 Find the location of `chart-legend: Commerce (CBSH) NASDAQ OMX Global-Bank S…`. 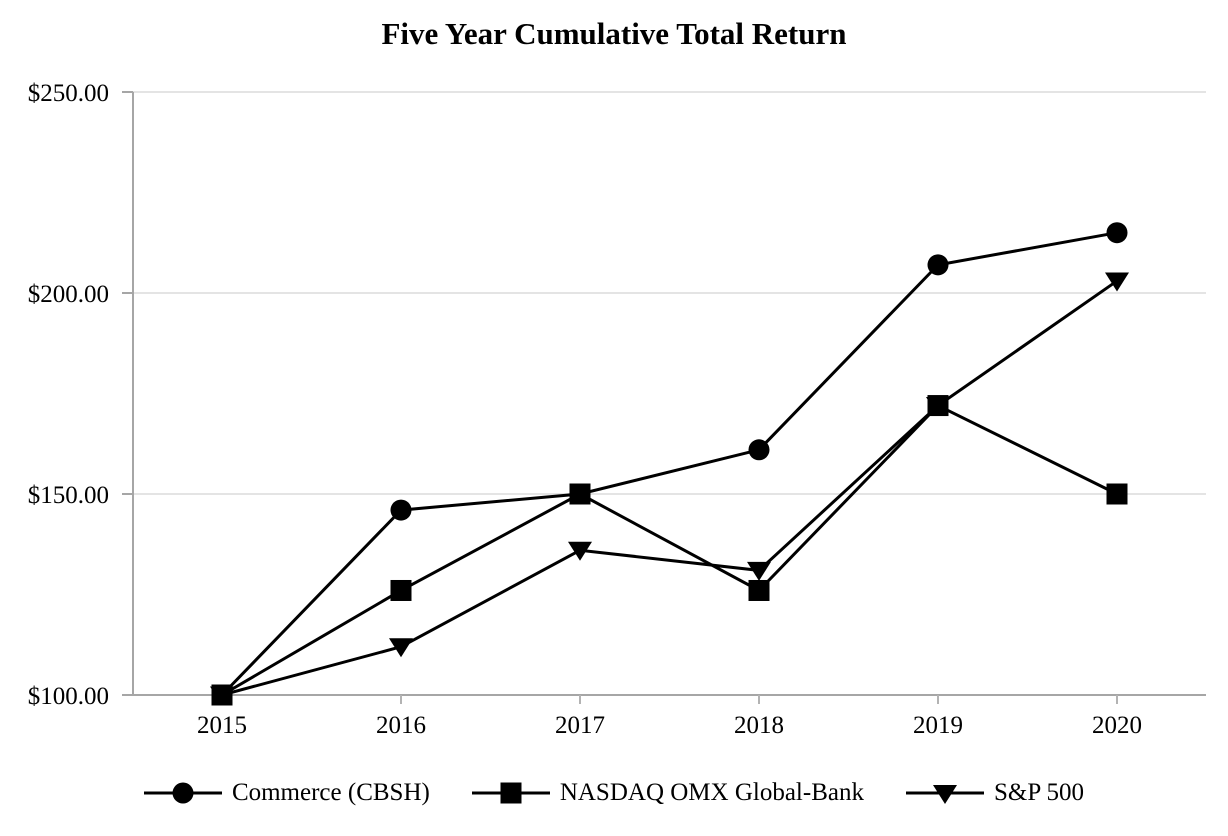

chart-legend: Commerce (CBSH) NASDAQ OMX Global-Bank S… is located at coordinates (614, 793).